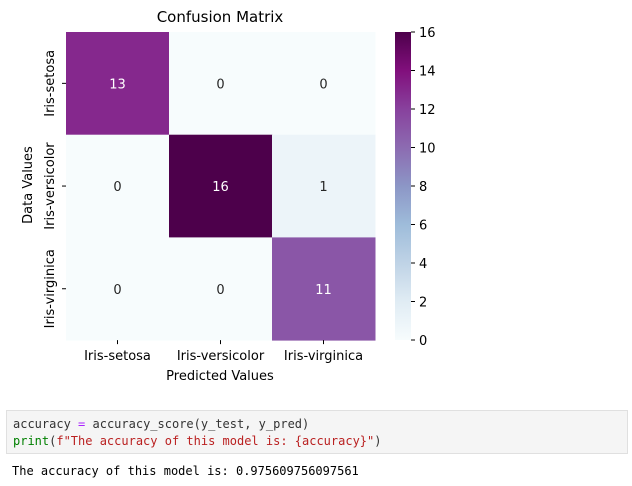 Image resolution: width=632 pixels, height=486 pixels. What do you see at coordinates (378, 441) in the screenshot?
I see `code-paren-close: )` at bounding box center [378, 441].